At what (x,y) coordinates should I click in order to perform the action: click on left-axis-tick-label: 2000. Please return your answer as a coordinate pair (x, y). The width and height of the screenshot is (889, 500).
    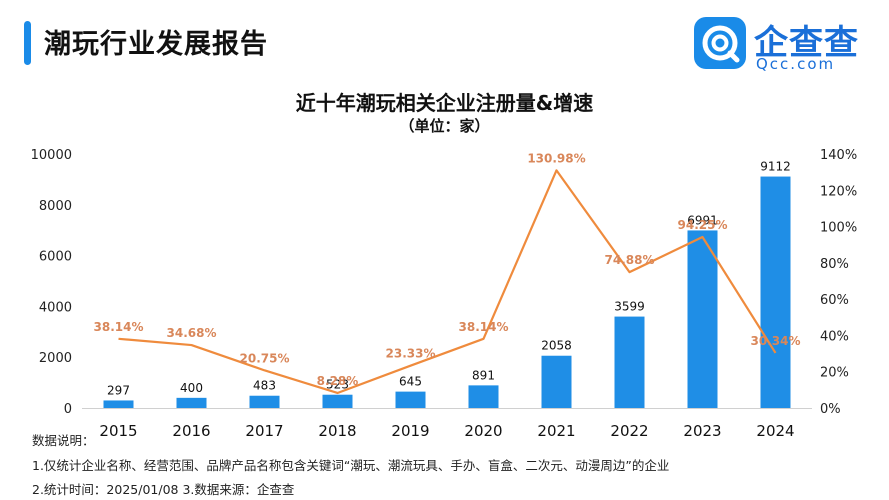
    Looking at the image, I should click on (55, 358).